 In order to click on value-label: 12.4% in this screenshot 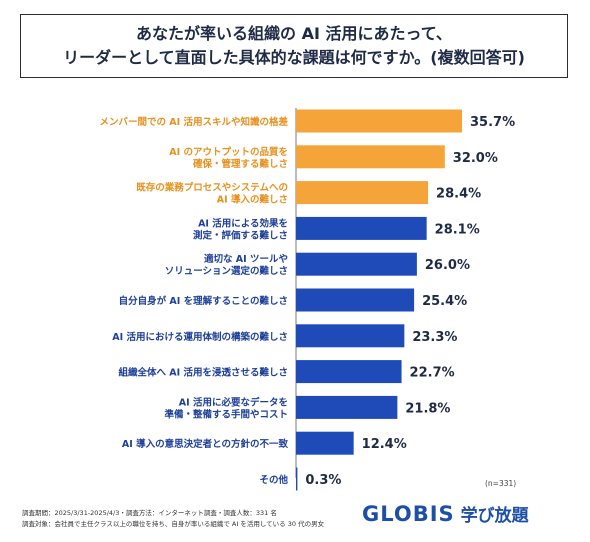, I will do `click(384, 444)`.